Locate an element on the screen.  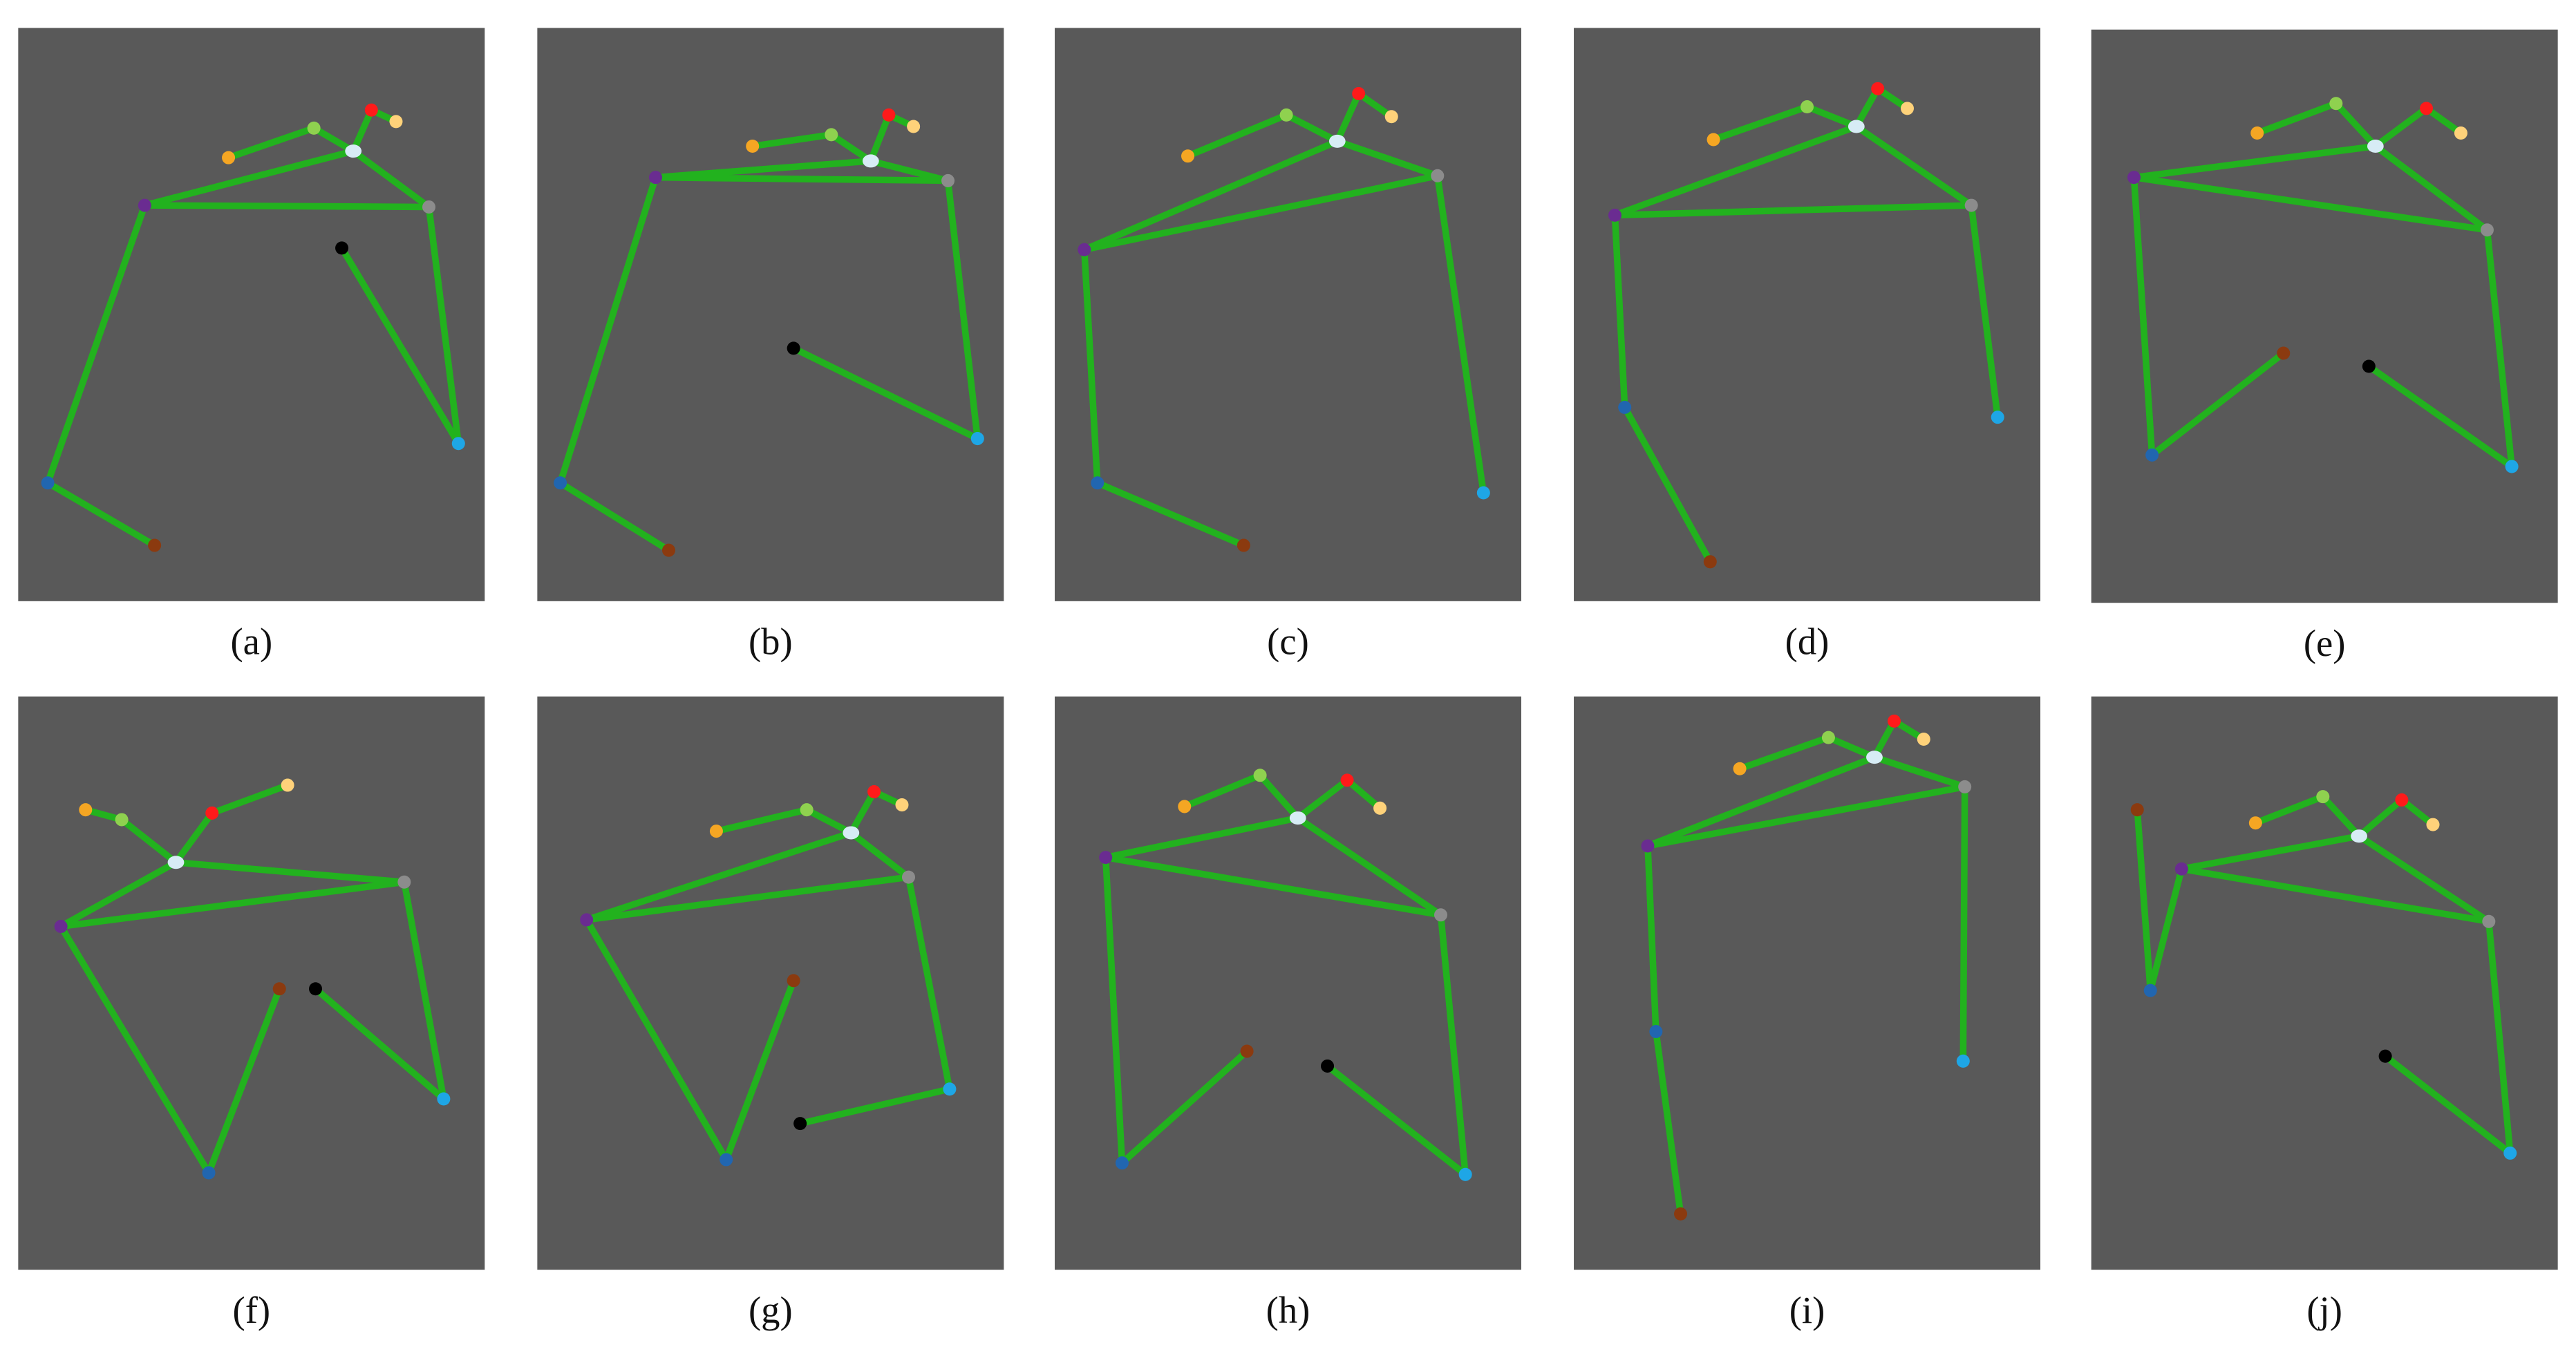
caption: (h) is located at coordinates (1288, 1310).